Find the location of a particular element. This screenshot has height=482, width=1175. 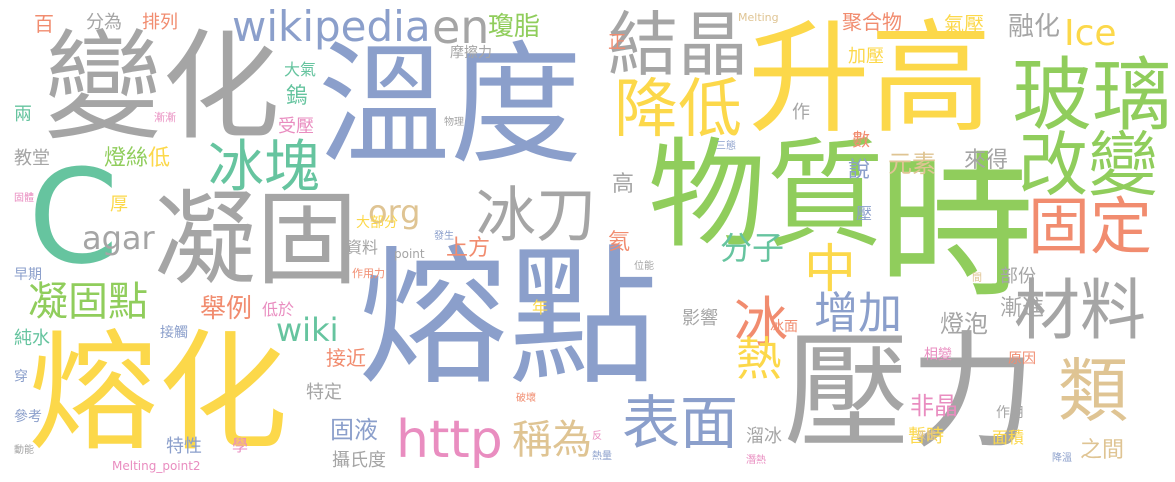

word-玻璃: 玻璃 is located at coordinates (1092, 95).